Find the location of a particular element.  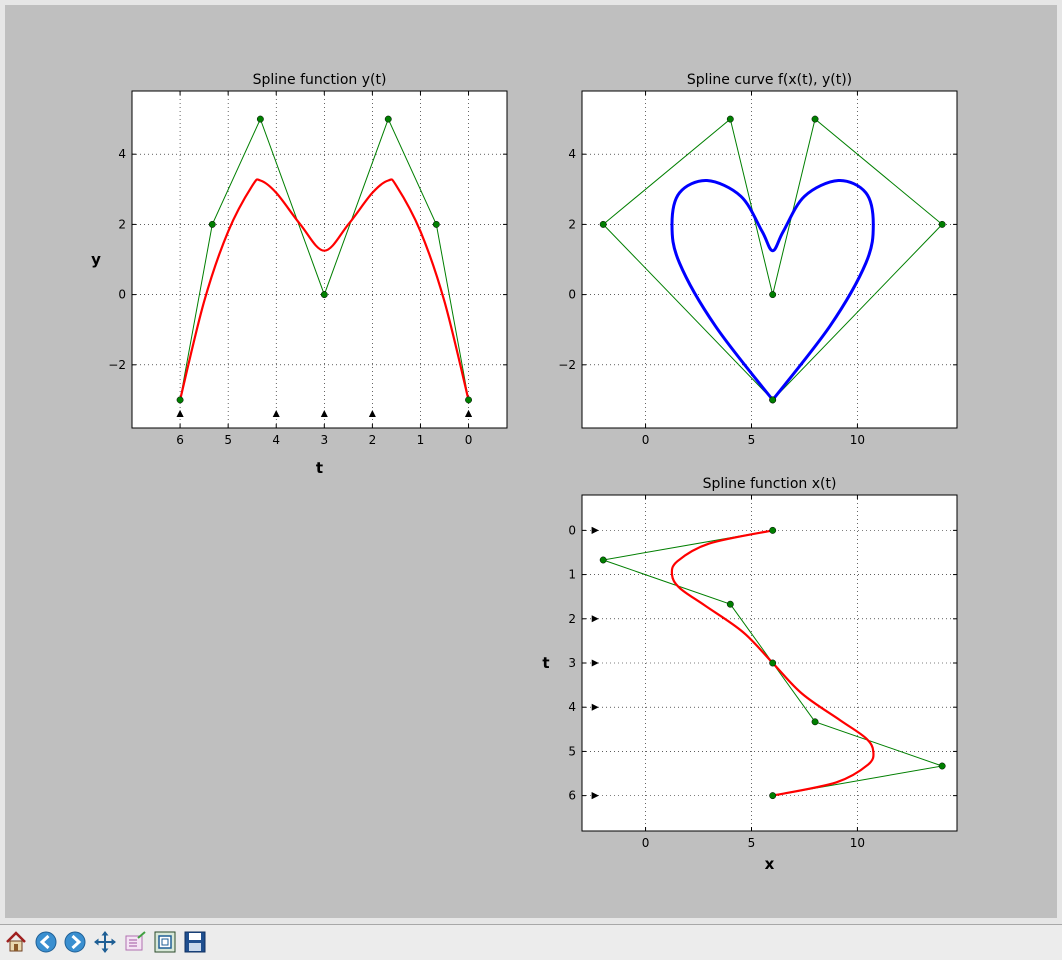

save-floppy-icon is located at coordinates (195, 942).